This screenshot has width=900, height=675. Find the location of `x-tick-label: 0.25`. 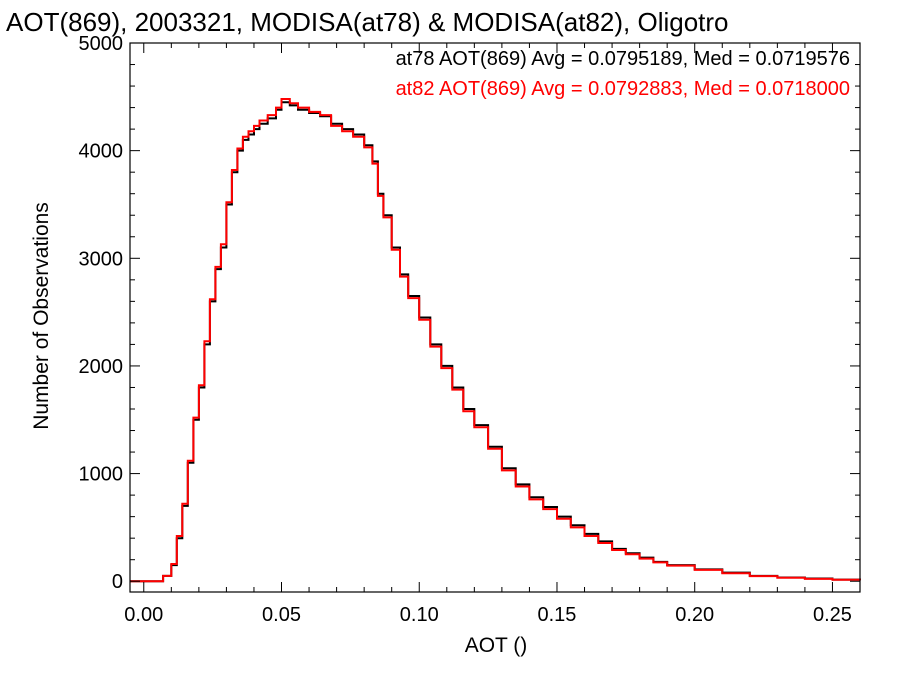

x-tick-label: 0.25 is located at coordinates (832, 615).